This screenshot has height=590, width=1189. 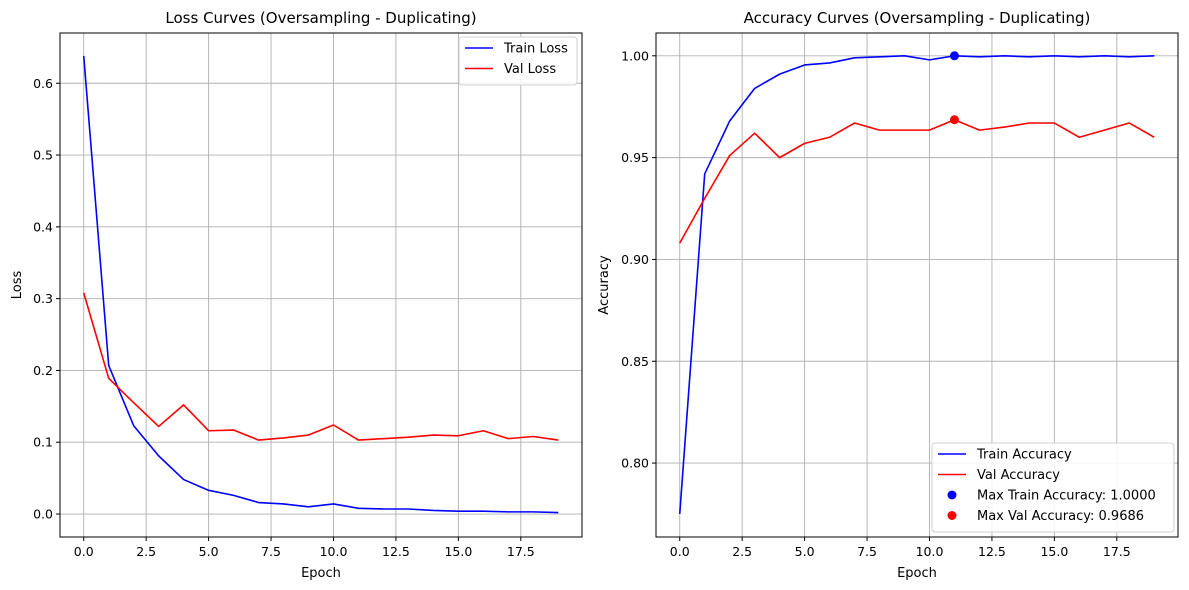 What do you see at coordinates (530, 69) in the screenshot?
I see `legend-entry-label: Val Loss` at bounding box center [530, 69].